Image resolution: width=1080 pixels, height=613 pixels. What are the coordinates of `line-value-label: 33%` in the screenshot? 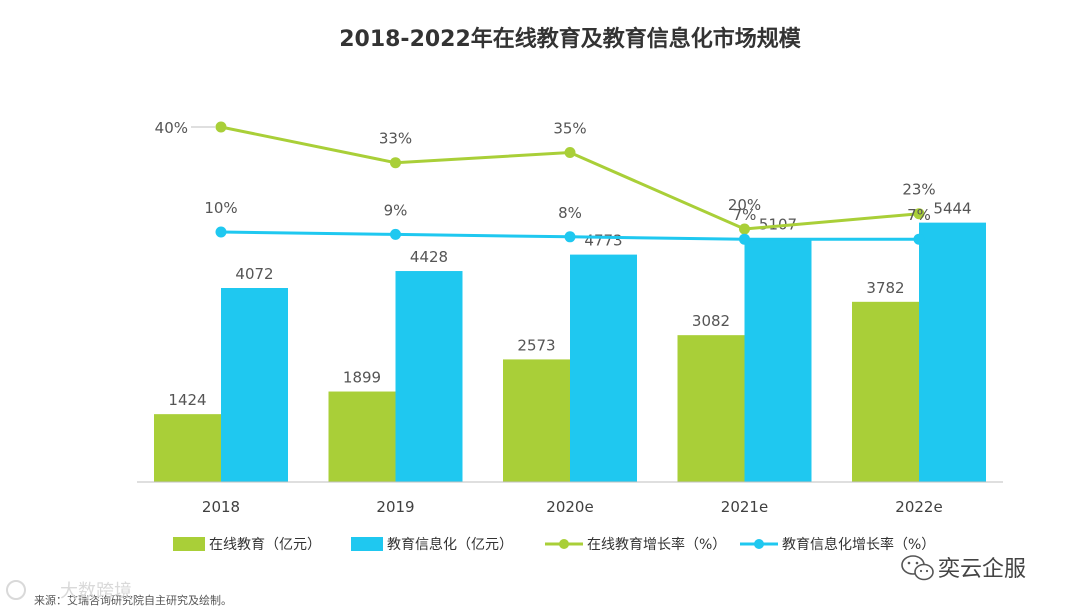 It's located at (395, 139).